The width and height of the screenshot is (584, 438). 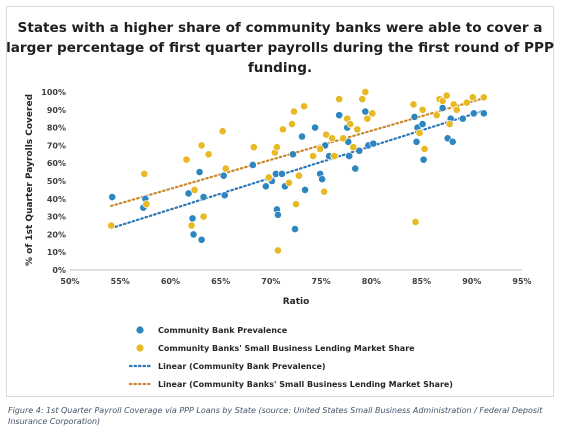 What do you see at coordinates (371, 281) in the screenshot?
I see `x-tick-label: 80%` at bounding box center [371, 281].